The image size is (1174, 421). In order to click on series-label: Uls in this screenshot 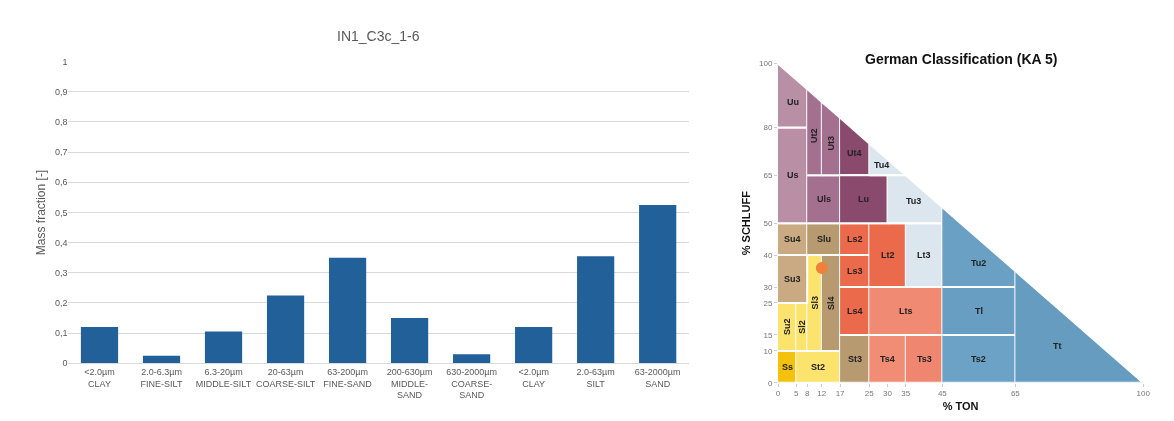, I will do `click(824, 199)`.